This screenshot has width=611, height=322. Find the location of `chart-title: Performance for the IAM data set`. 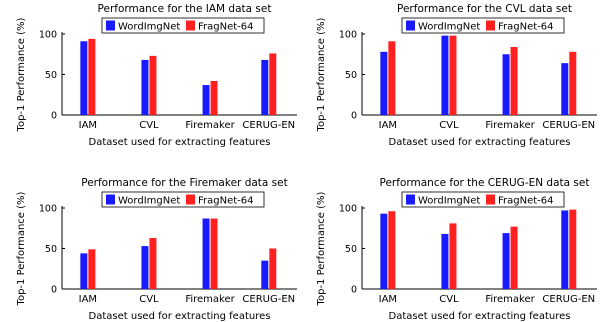

chart-title: Performance for the IAM data set is located at coordinates (185, 9).